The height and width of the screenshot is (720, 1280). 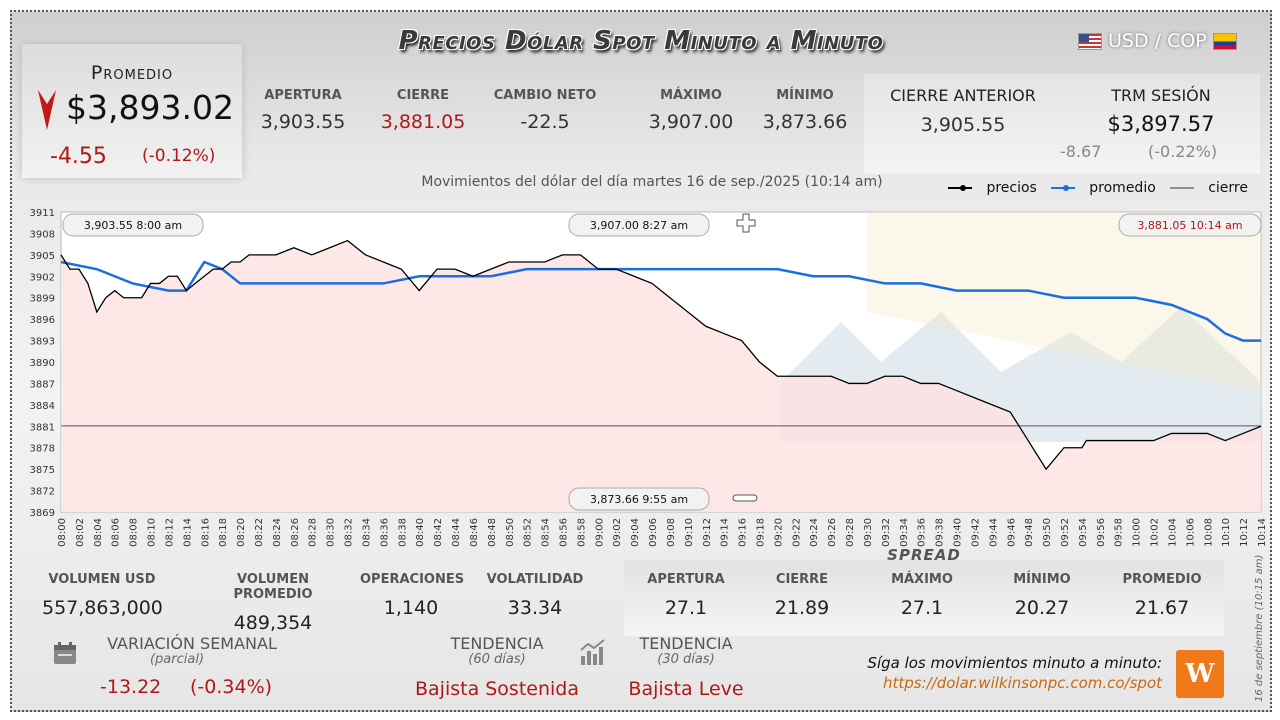 I want to click on x-tick-label: 08:50, so click(x=510, y=532).